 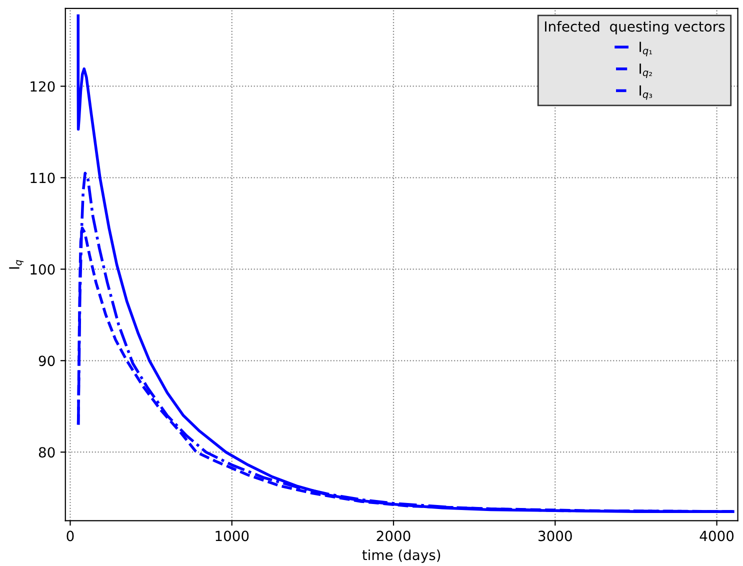 What do you see at coordinates (646, 71) in the screenshot?
I see `legend-label: I$_{q₂}$` at bounding box center [646, 71].